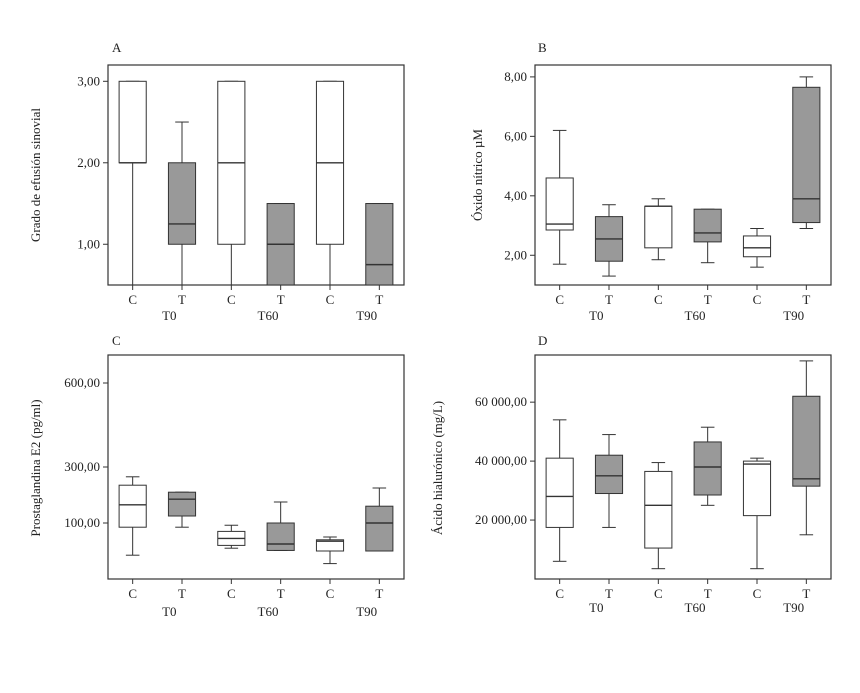  Describe the element at coordinates (88, 80) in the screenshot. I see `y-tick-label: 3,00` at that location.